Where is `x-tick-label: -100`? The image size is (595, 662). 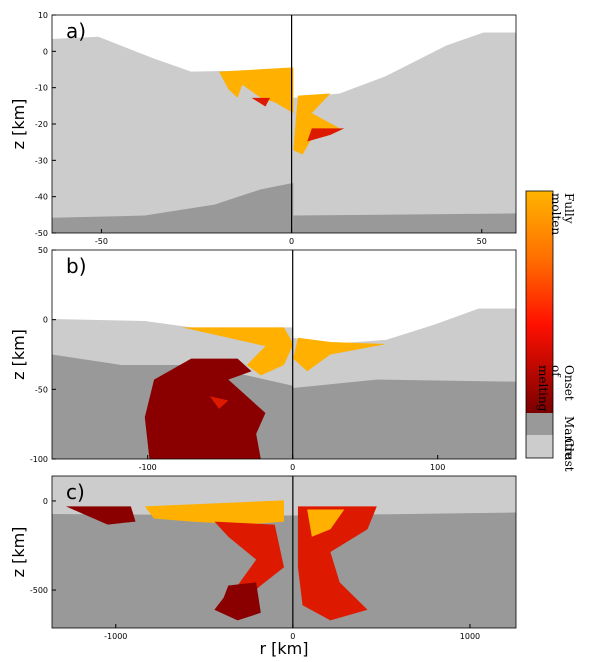 x-tick-label: -100 is located at coordinates (148, 467).